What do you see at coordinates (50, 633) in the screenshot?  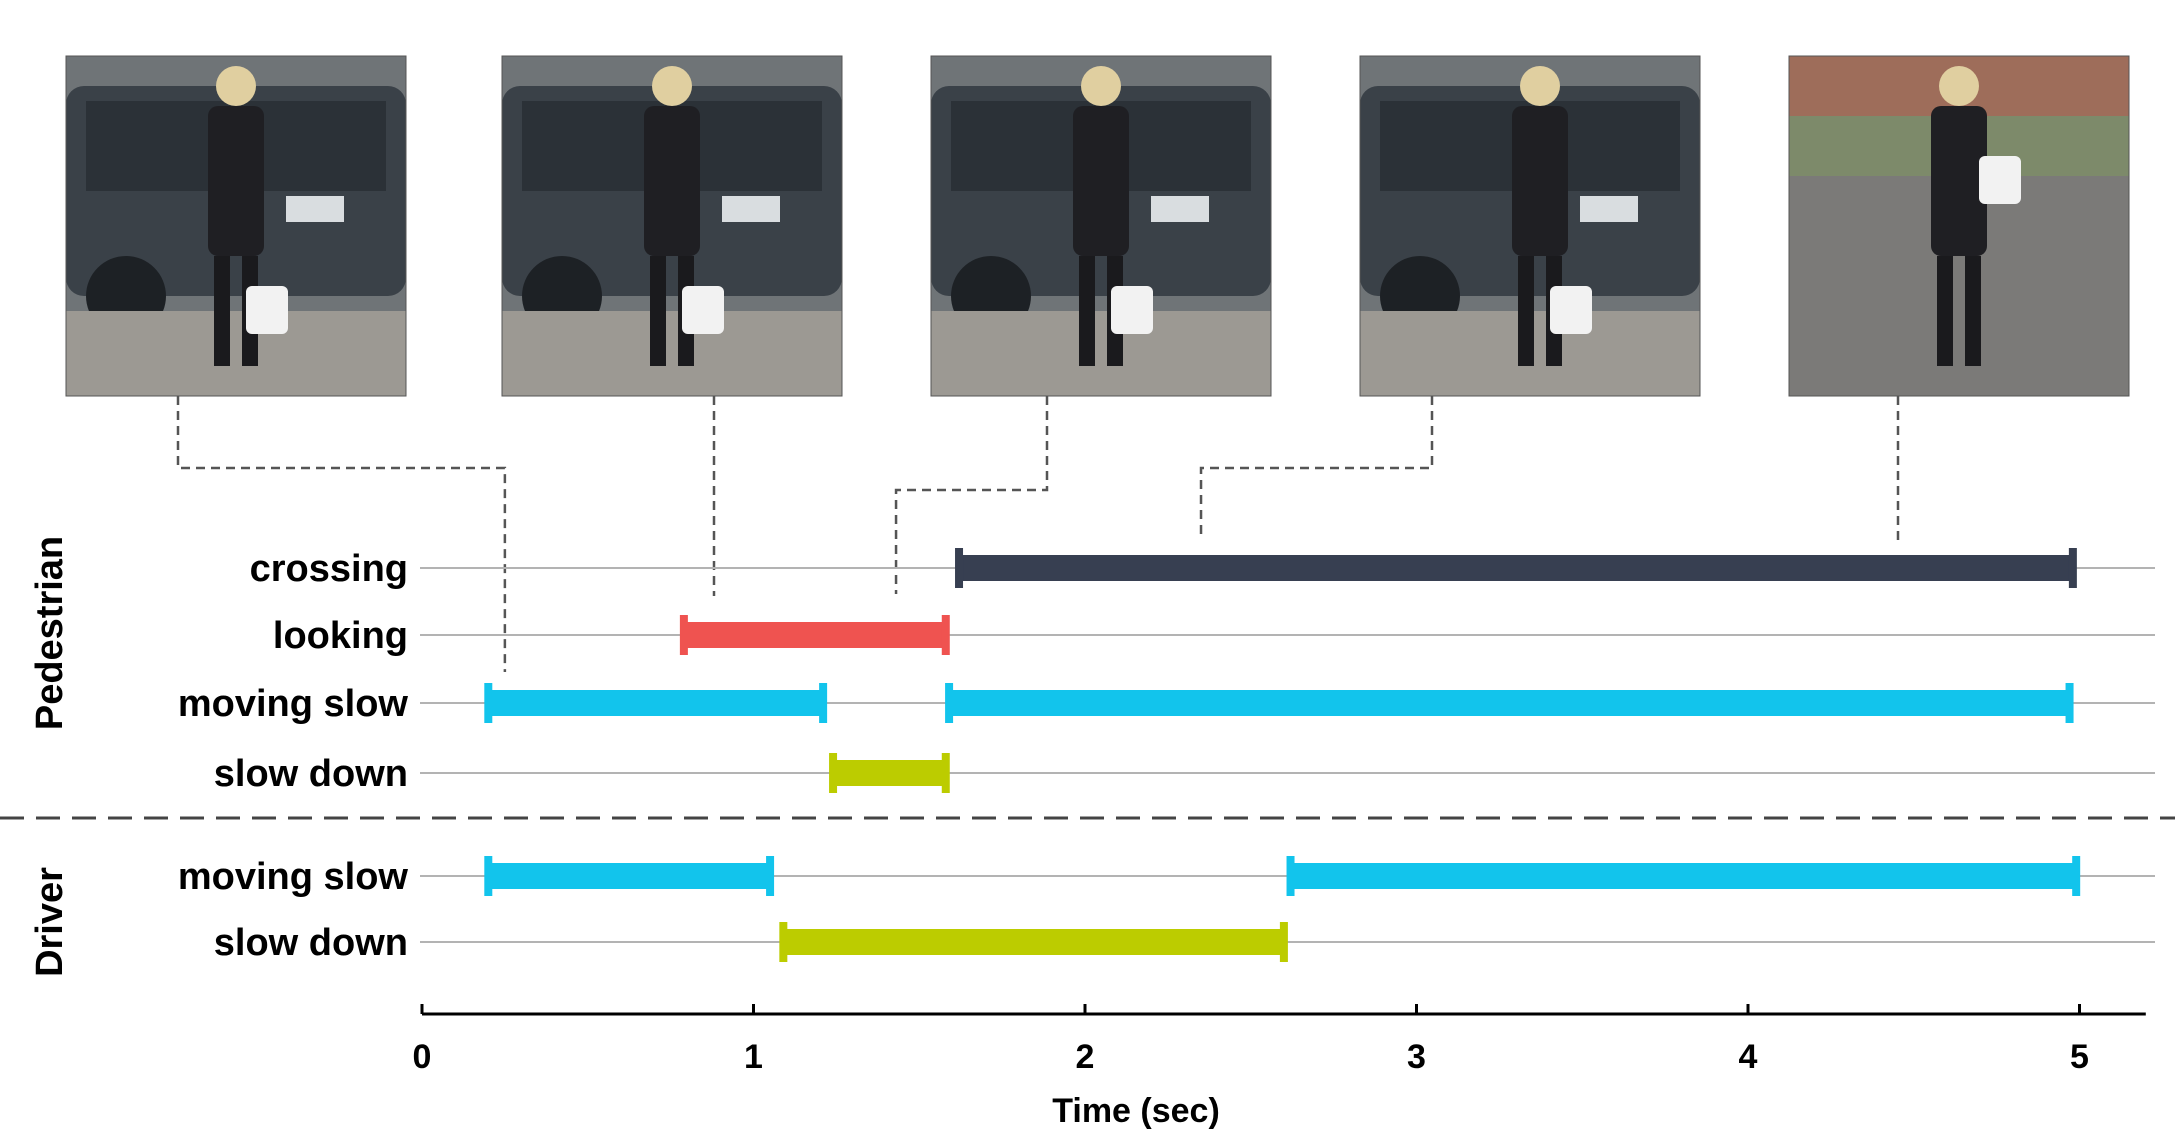 I see `group-label-pedestrian: Pedestrian` at bounding box center [50, 633].